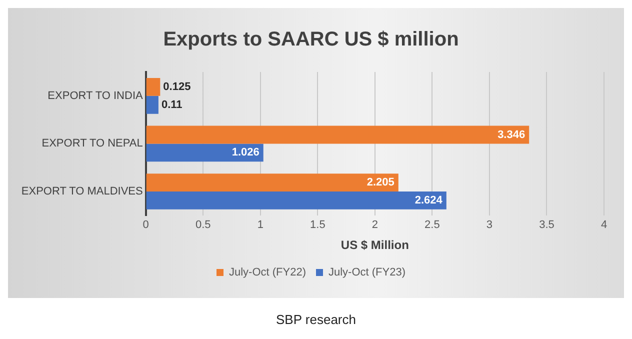  What do you see at coordinates (380, 182) in the screenshot?
I see `data-label: 2.205` at bounding box center [380, 182].